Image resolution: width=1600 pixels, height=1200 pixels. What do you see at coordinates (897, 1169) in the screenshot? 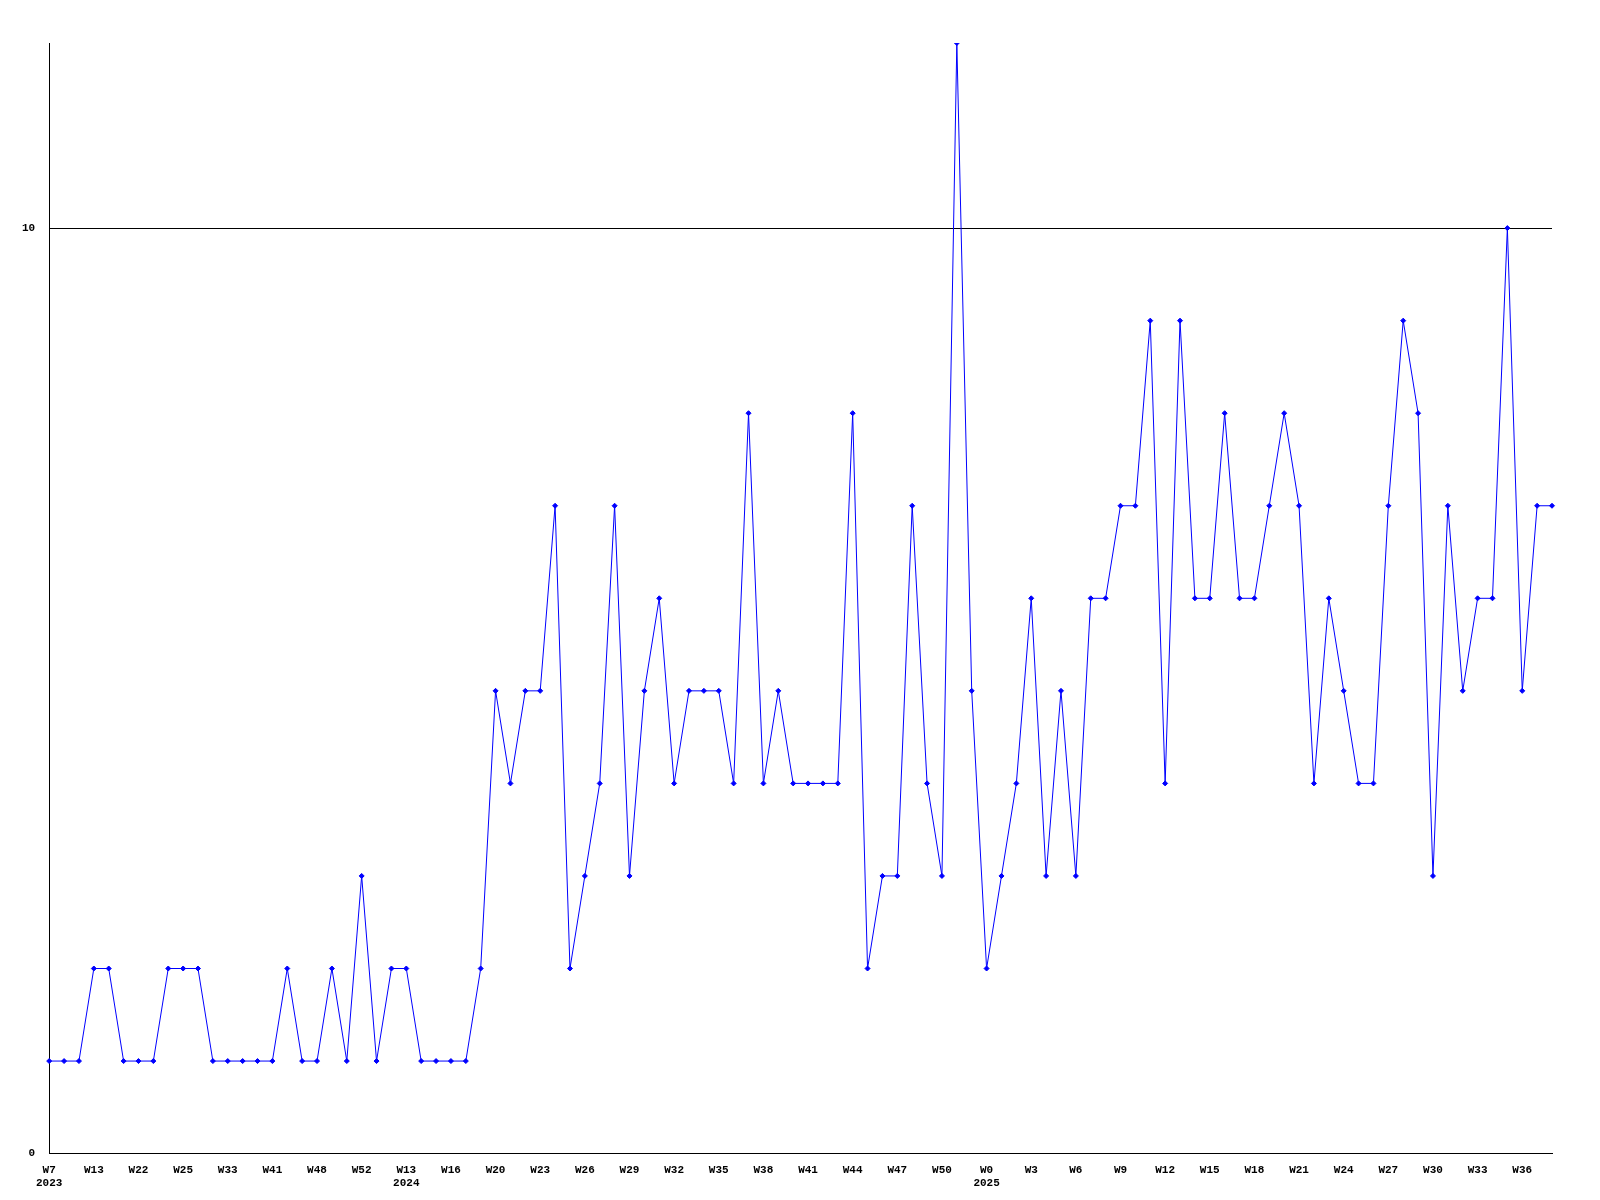
I see `x-tick-label: W47` at bounding box center [897, 1169].